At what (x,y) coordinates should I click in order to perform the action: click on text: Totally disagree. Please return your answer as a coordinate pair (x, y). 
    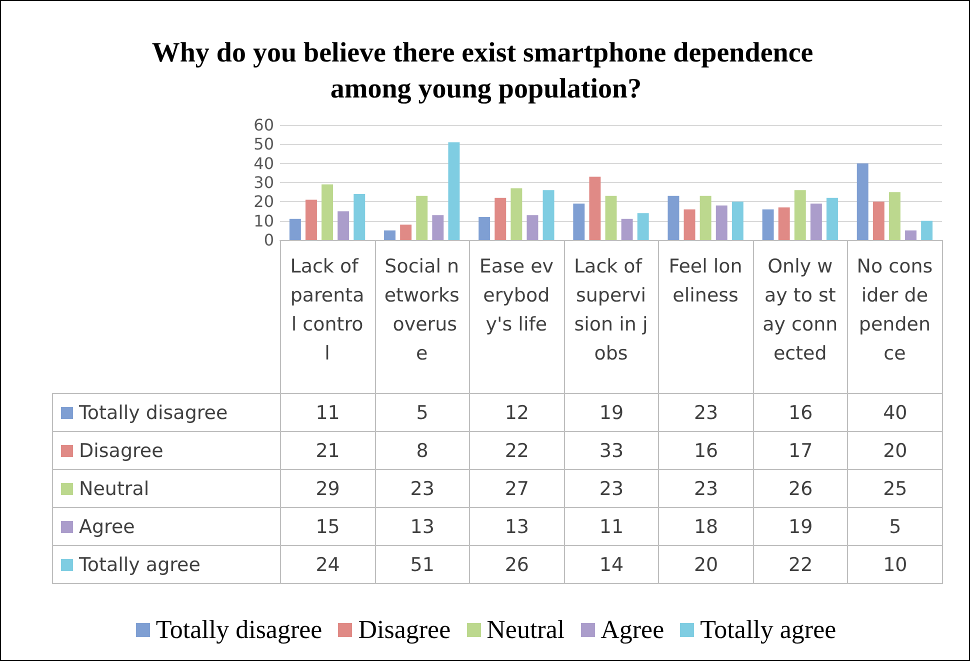
    Looking at the image, I should click on (239, 629).